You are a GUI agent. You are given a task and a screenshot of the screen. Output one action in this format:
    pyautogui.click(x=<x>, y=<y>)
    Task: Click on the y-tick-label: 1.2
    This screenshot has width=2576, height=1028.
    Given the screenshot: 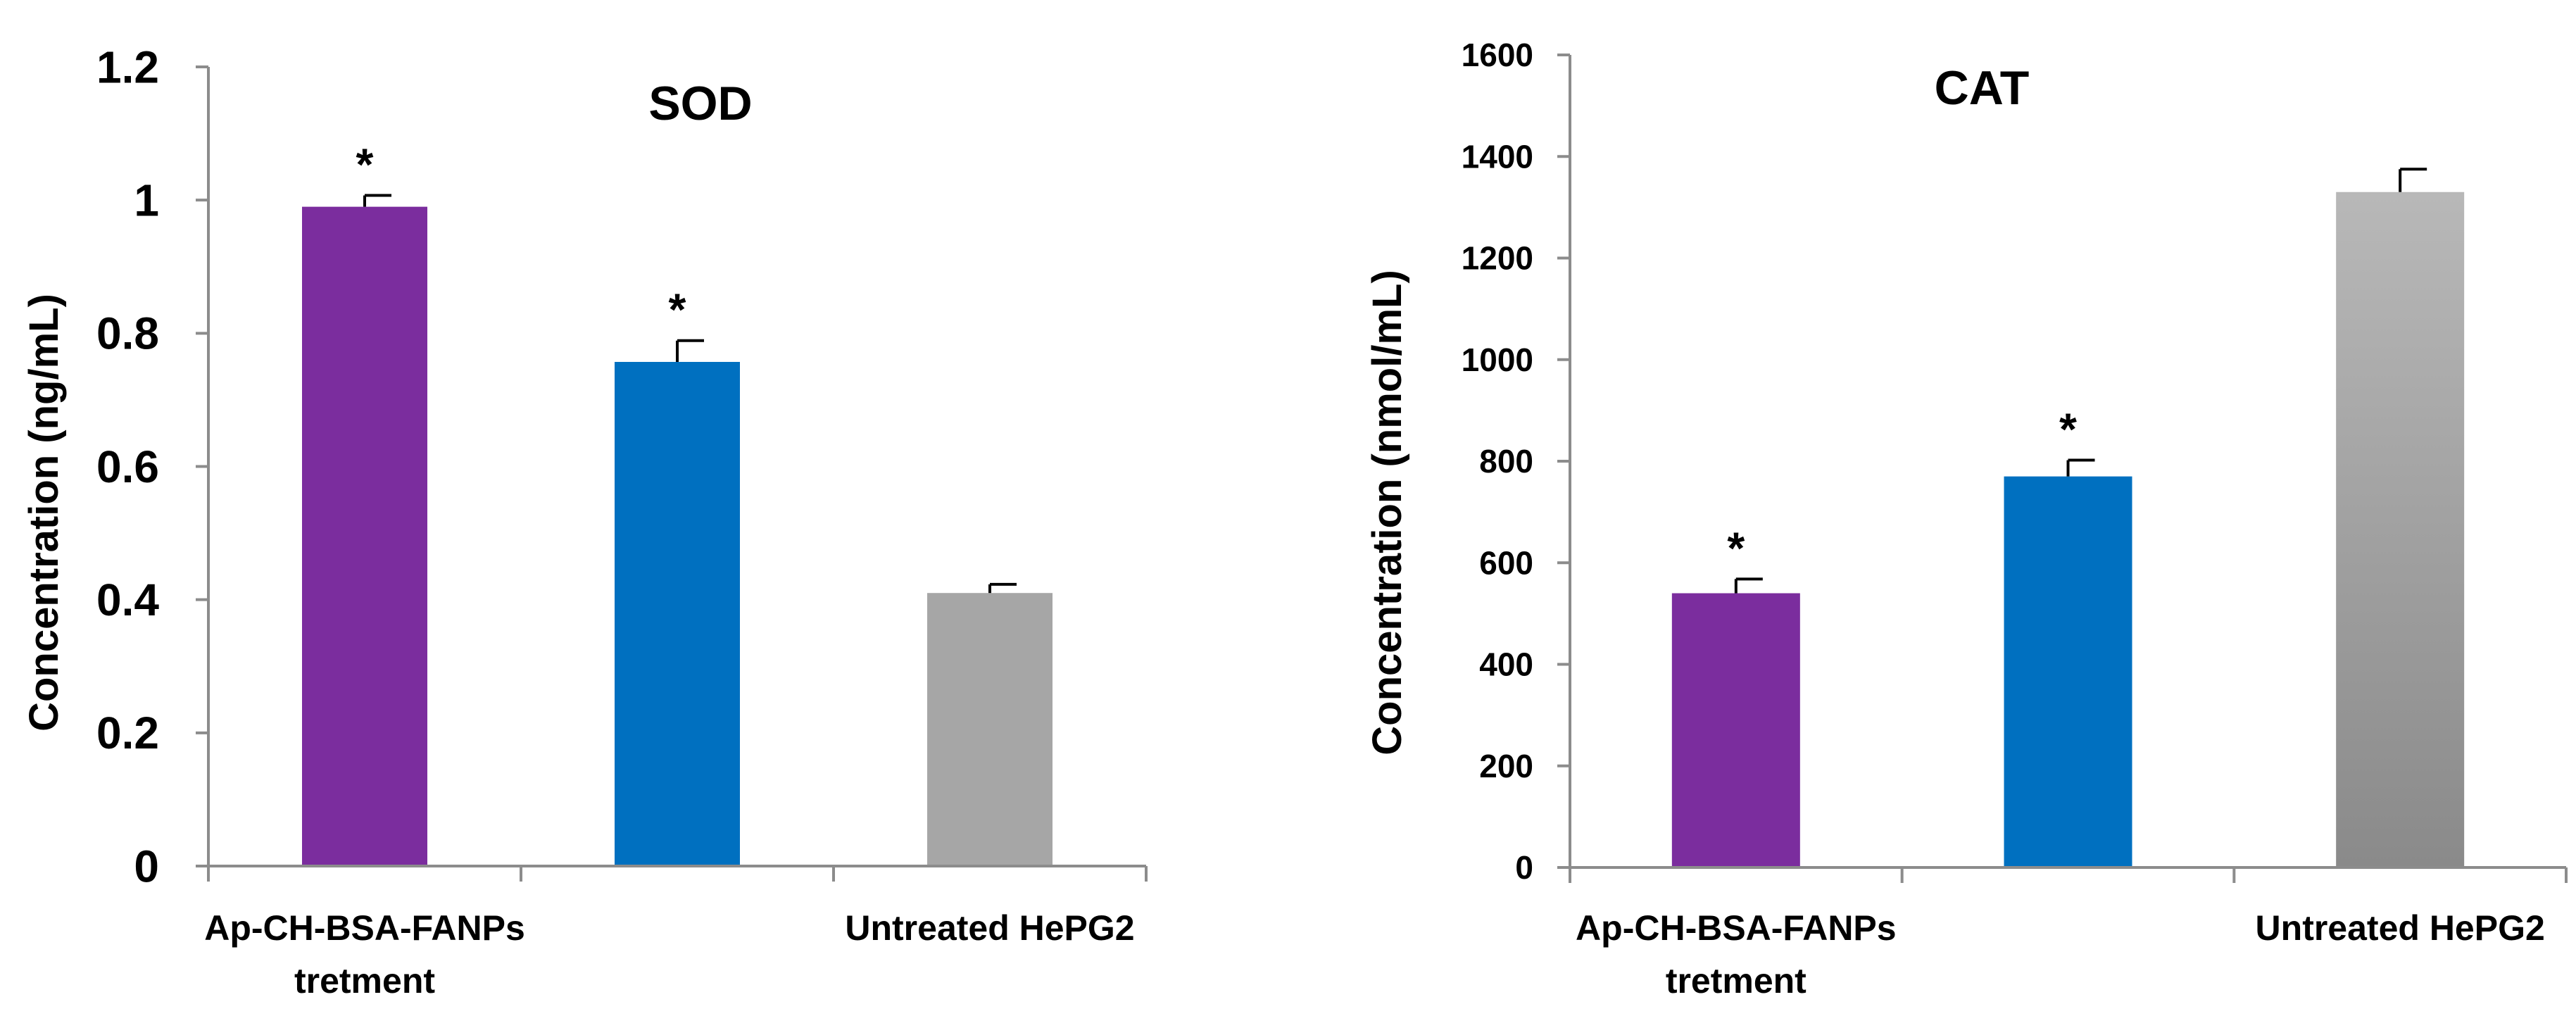 What is the action you would take?
    pyautogui.click(x=128, y=67)
    